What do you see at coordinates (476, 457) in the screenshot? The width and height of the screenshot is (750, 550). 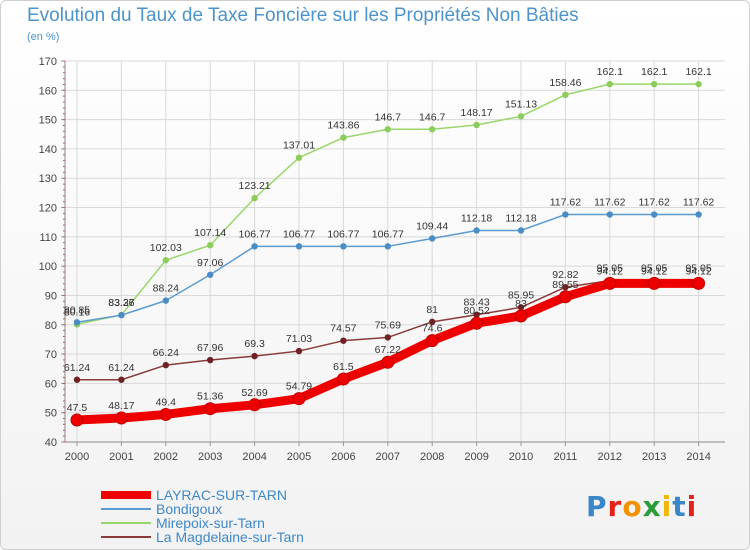 I see `x-tick-label: 2009` at bounding box center [476, 457].